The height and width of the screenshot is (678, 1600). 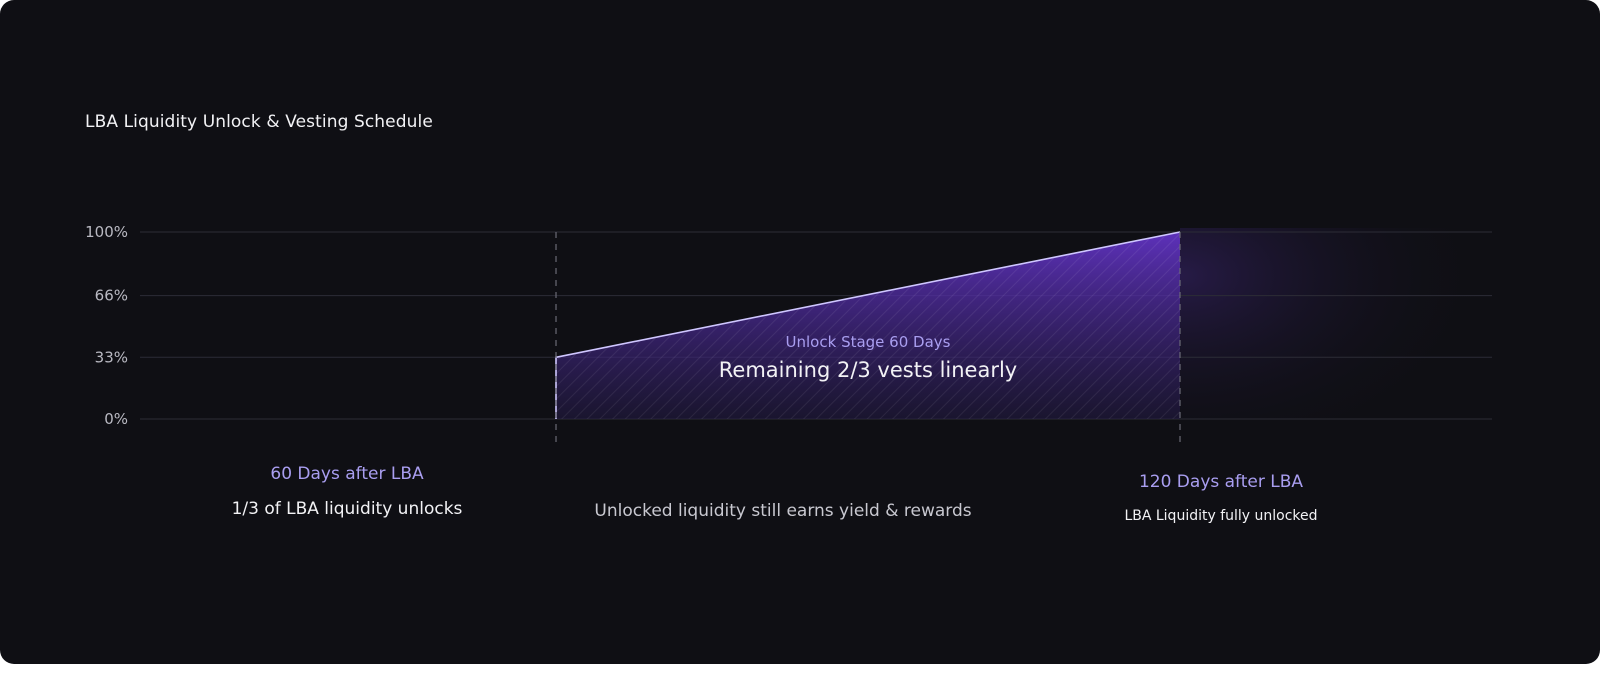 What do you see at coordinates (347, 474) in the screenshot?
I see `marker-60-heading: 60 Days after LBA` at bounding box center [347, 474].